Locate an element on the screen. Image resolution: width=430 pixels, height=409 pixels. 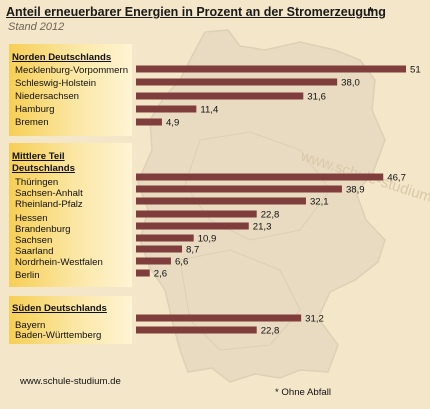
category-label: Sachsen is located at coordinates (34, 240).